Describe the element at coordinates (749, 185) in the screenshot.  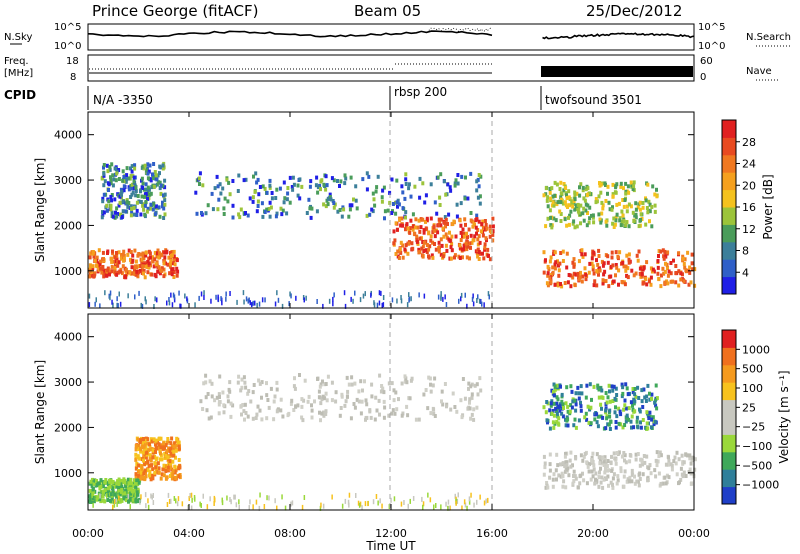
I see `colorbar-tick-label: 20` at that location.